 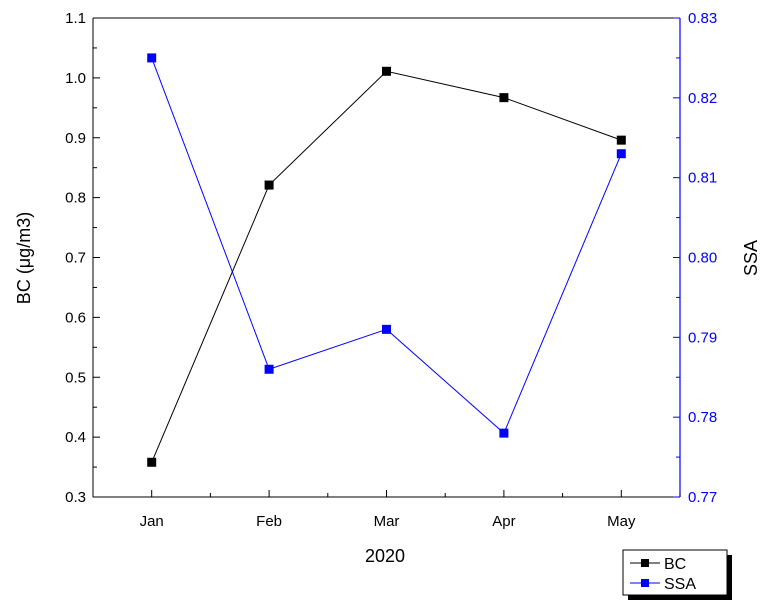 What do you see at coordinates (75, 198) in the screenshot?
I see `left-tick-label: 0.8` at bounding box center [75, 198].